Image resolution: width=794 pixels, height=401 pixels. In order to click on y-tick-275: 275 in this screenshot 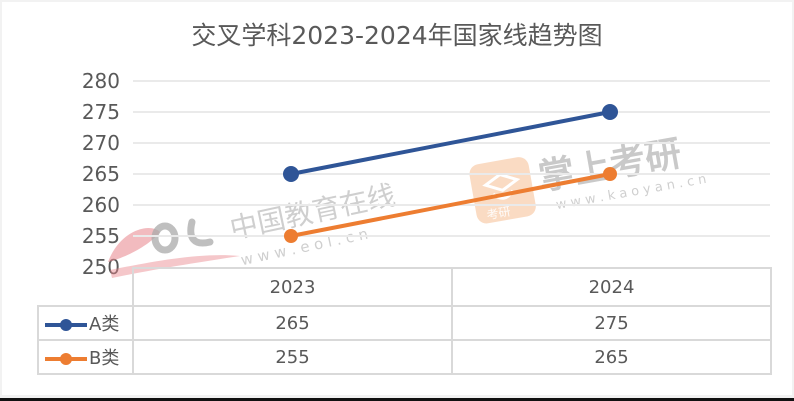, I will do `click(100, 112)`.